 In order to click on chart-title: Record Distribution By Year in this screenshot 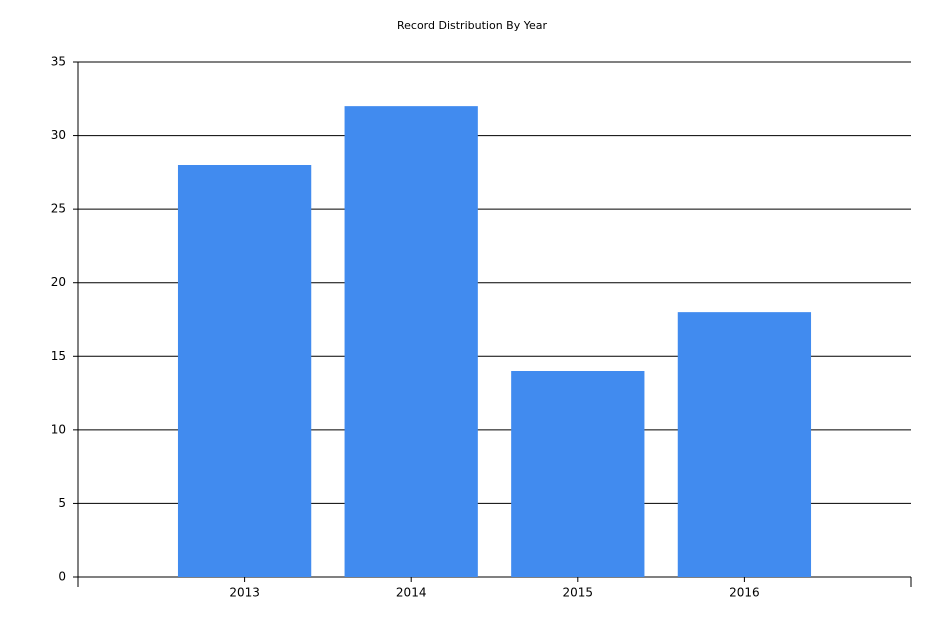, I will do `click(472, 25)`.